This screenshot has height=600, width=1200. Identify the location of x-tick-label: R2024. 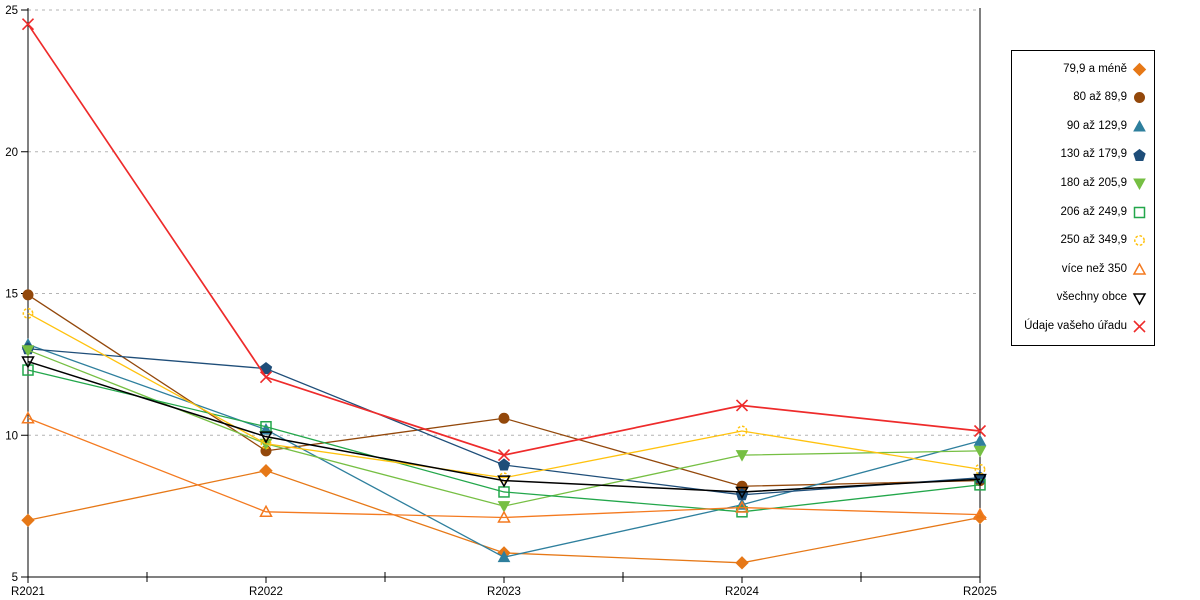
(742, 592).